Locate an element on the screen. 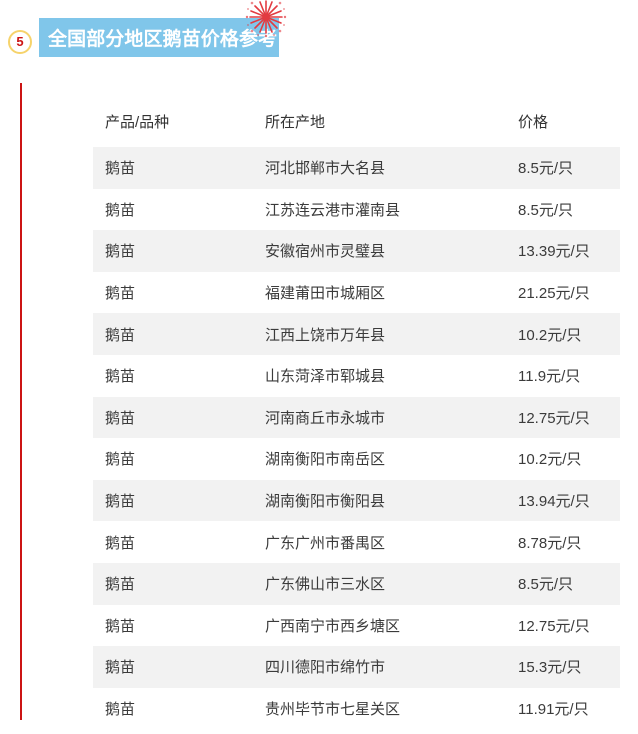  table-row: 鹅苗 福建莆田市城厢区 21.25元/只 is located at coordinates (356, 292).